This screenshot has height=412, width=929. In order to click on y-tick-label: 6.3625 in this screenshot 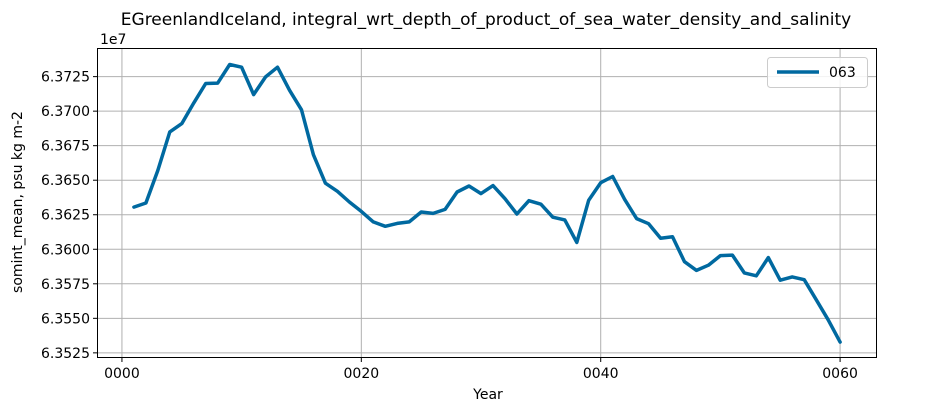, I will do `click(65, 216)`.